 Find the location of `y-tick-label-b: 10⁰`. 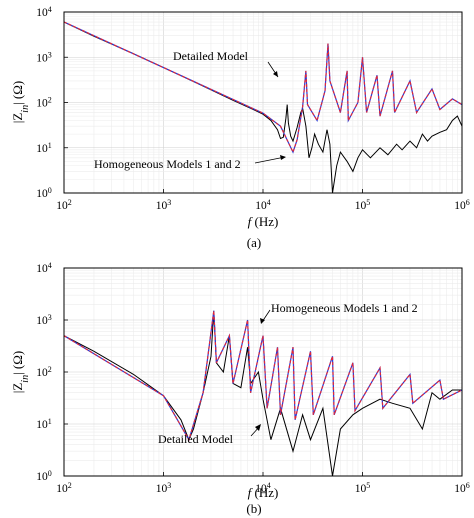

y-tick-label-b: 10⁰ is located at coordinates (44, 476).